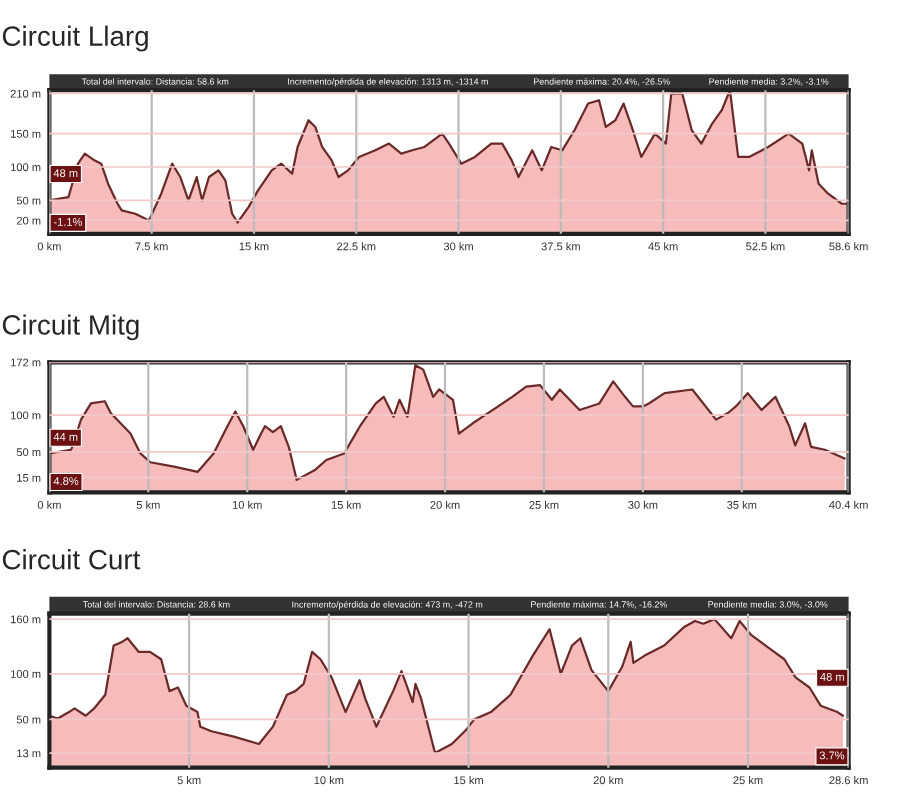 Image resolution: width=898 pixels, height=798 pixels. I want to click on chart-title: Circuit Mitg, so click(70, 327).